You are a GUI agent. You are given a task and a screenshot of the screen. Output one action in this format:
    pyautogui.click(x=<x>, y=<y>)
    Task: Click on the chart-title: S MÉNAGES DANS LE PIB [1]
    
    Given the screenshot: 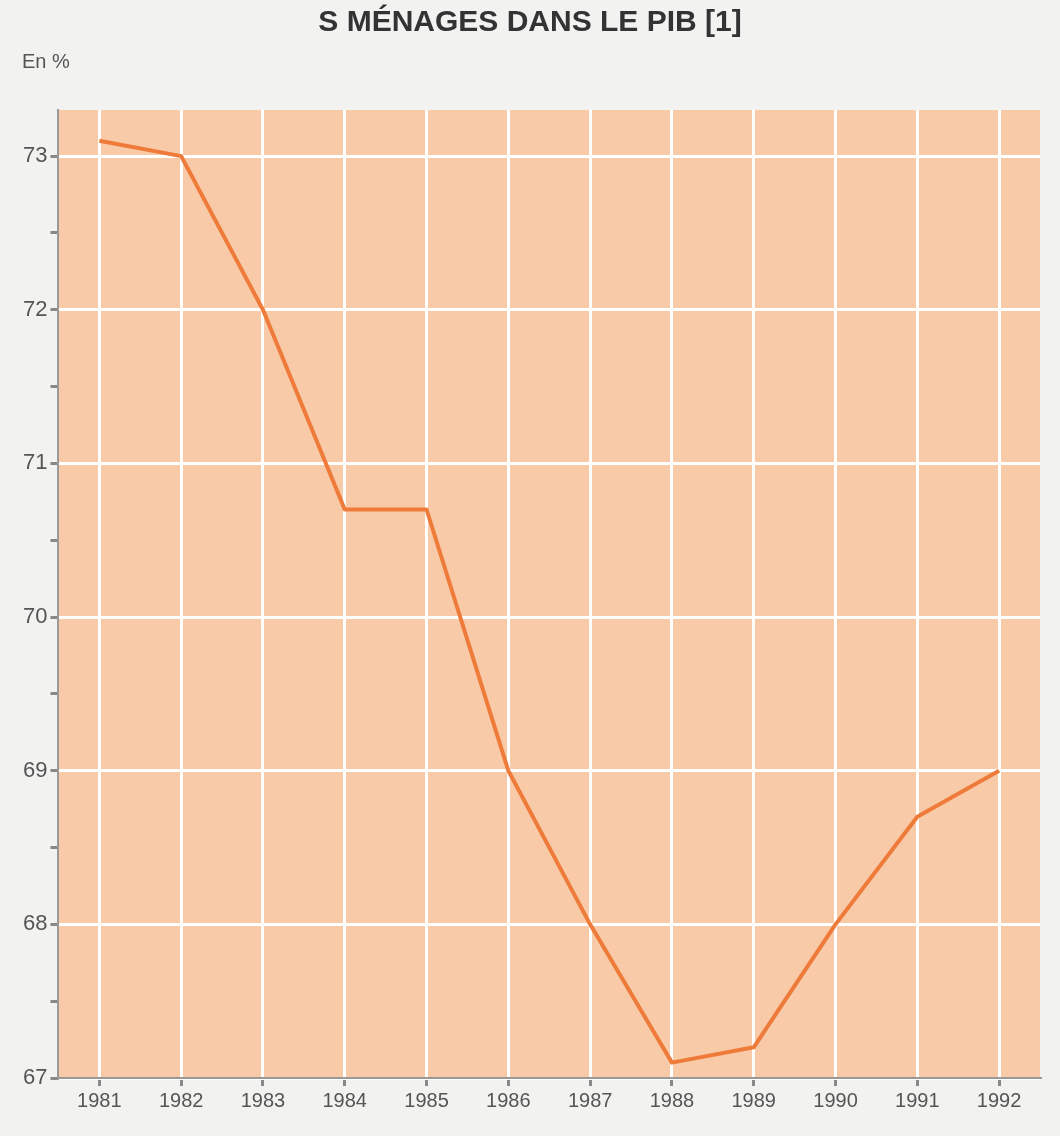 What is the action you would take?
    pyautogui.click(x=530, y=21)
    